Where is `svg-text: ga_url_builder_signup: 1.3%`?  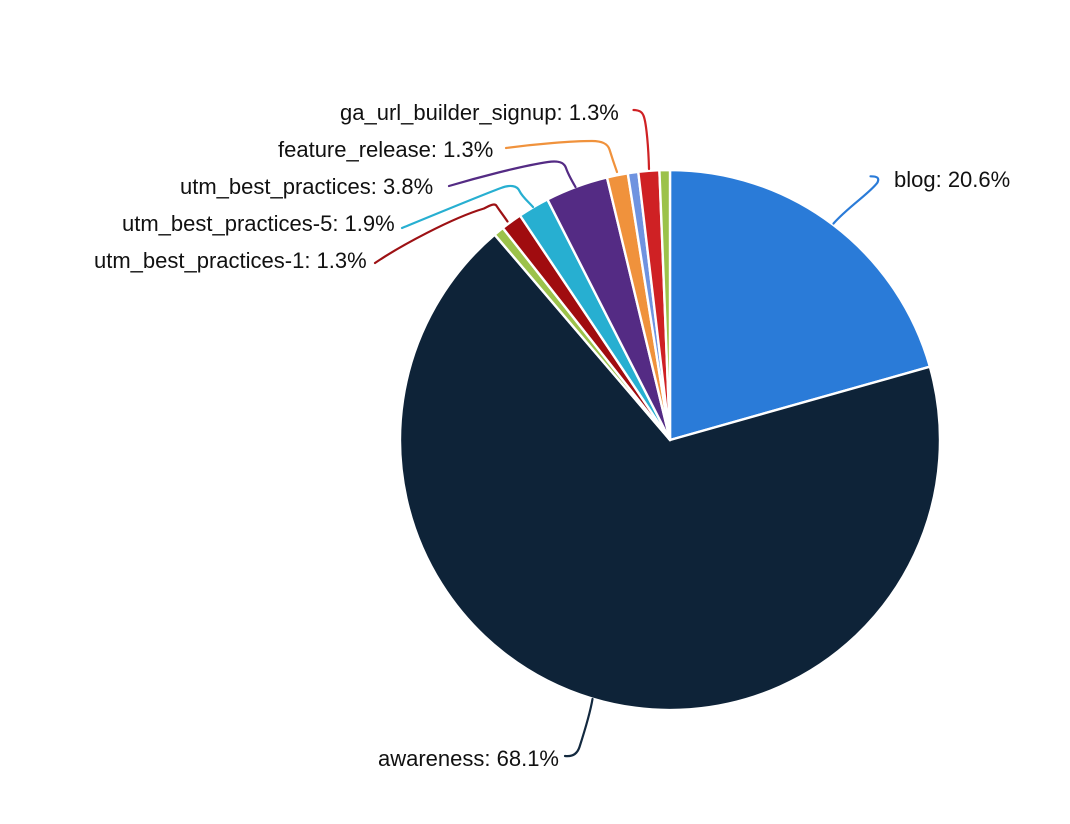 svg-text: ga_url_builder_signup: 1.3% is located at coordinates (479, 112).